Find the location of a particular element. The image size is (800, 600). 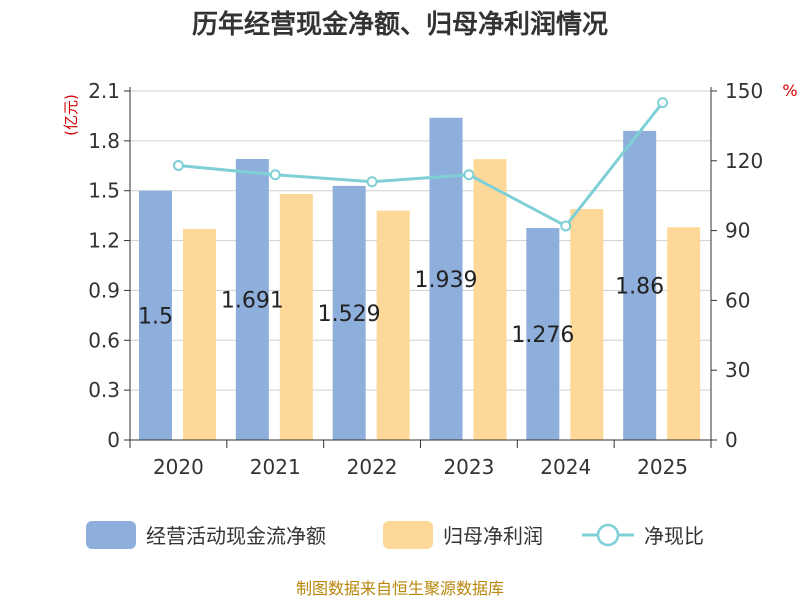

data-label: 1.691 is located at coordinates (252, 300).